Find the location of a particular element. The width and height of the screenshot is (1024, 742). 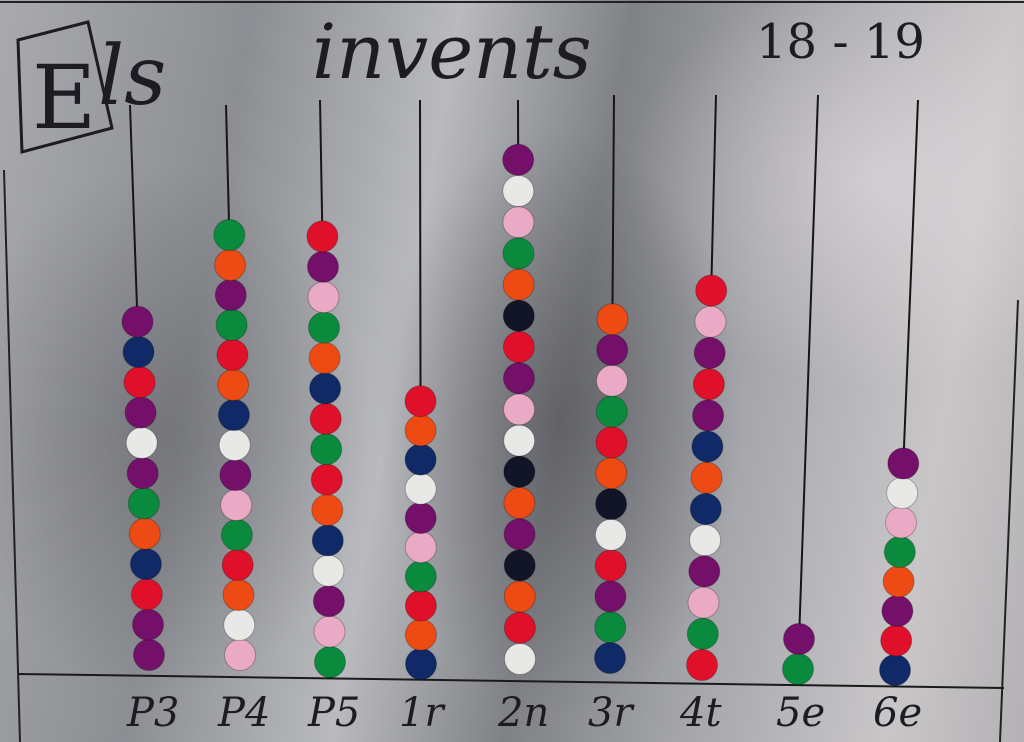

column-label: P4 is located at coordinates (243, 713).